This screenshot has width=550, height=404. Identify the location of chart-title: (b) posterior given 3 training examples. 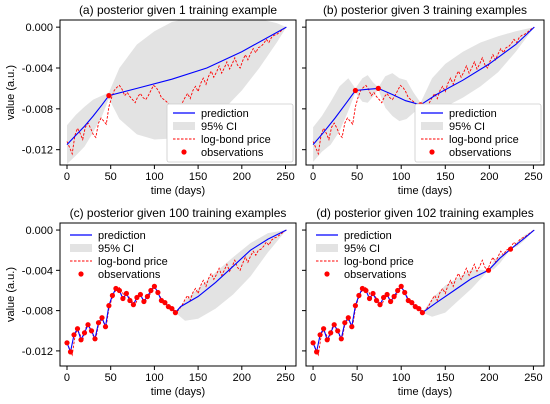
(425, 10).